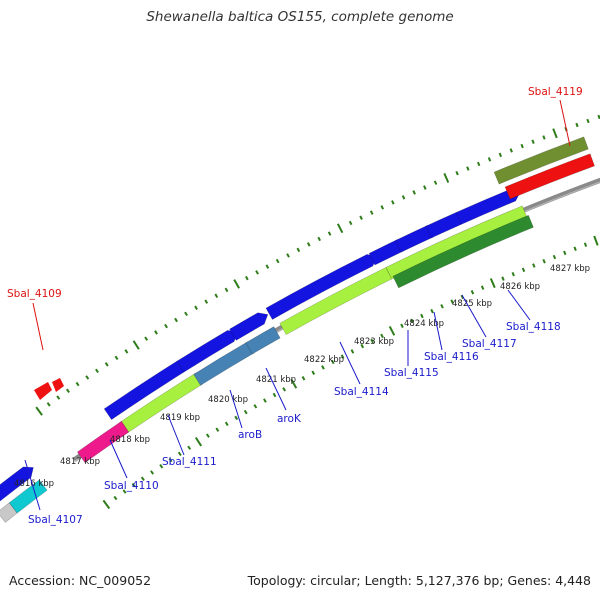 Image resolution: width=600 pixels, height=600 pixels. I want to click on gene-label: Sbal_4115, so click(411, 373).